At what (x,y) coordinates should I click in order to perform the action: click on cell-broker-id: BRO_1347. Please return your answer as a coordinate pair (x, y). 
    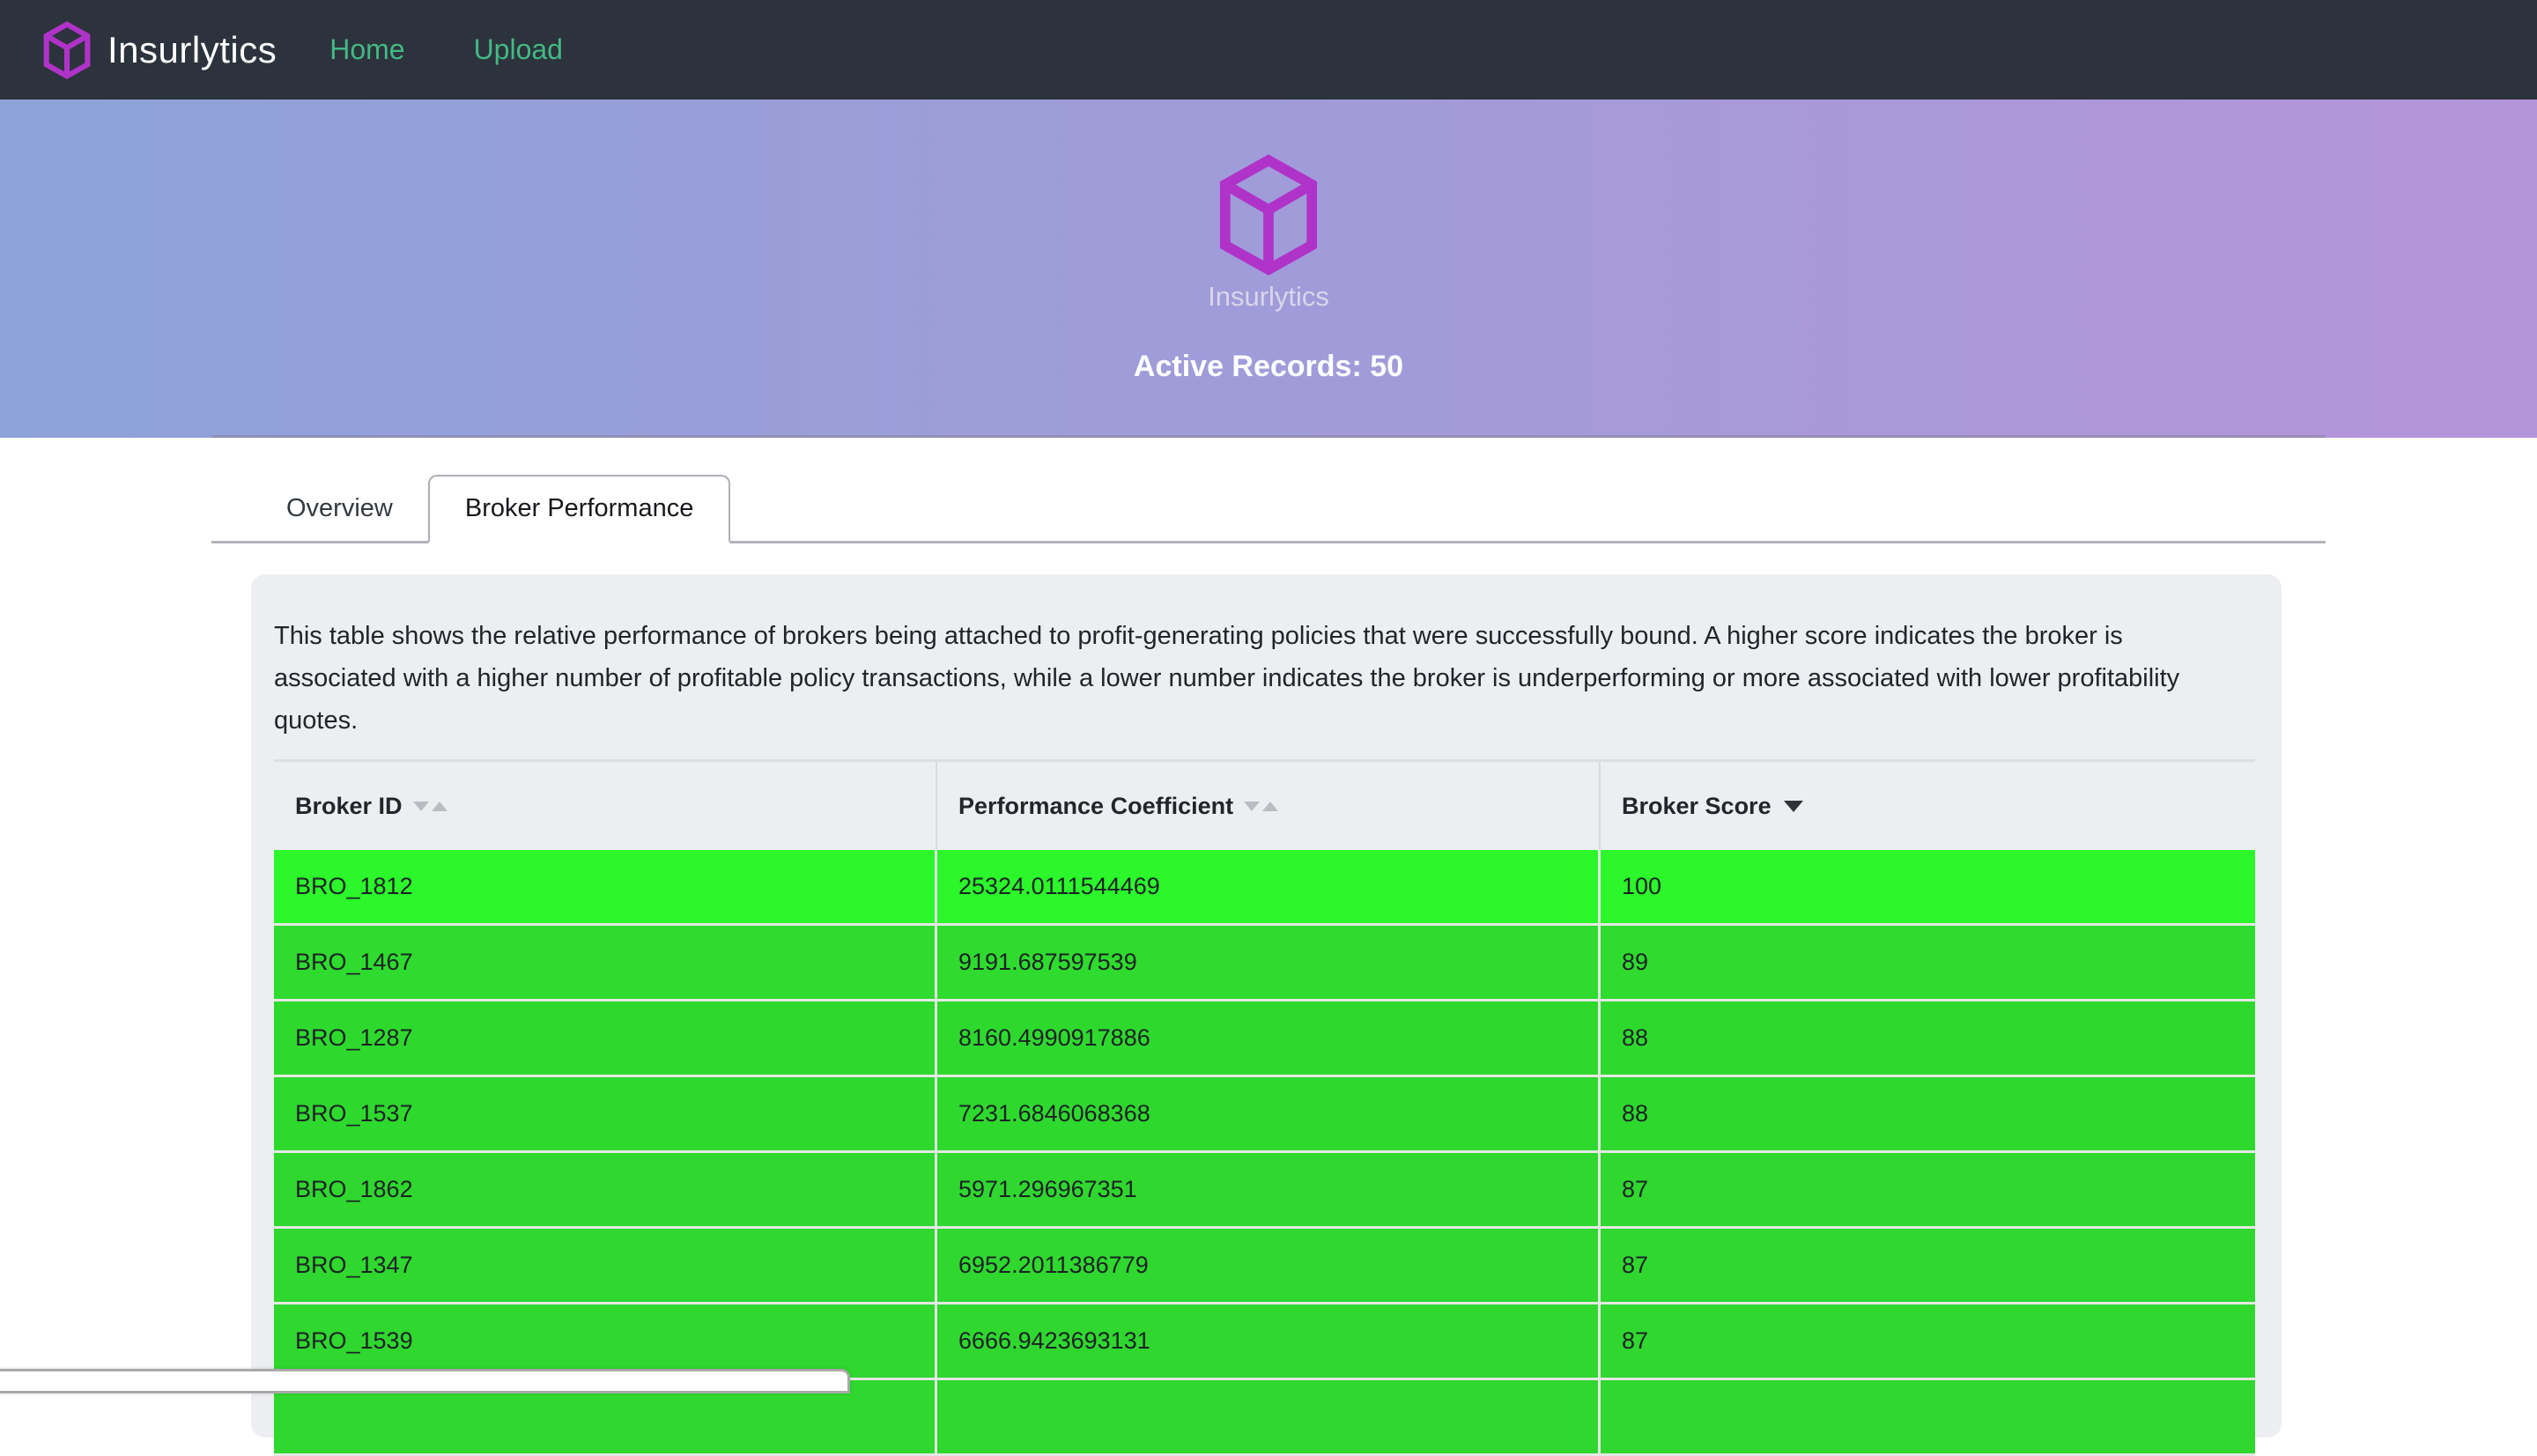
    Looking at the image, I should click on (605, 1265).